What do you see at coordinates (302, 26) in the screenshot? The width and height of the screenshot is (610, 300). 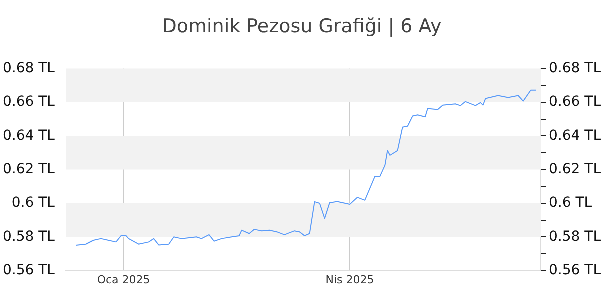 I see `chart-title: Dominik Pezosu Grafiği | 6 Ay` at bounding box center [302, 26].